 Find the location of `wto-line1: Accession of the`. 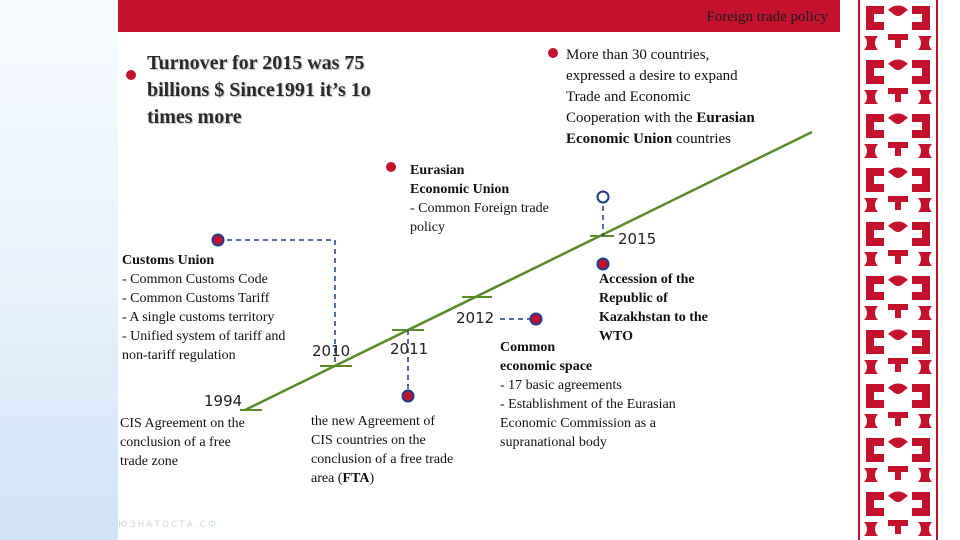

wto-line1: Accession of the is located at coordinates (647, 279).